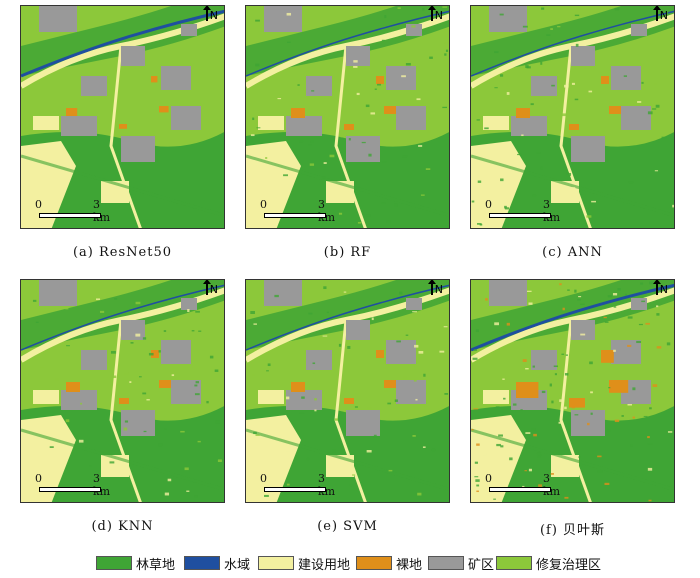 Image resolution: width=700 pixels, height=578 pixels. Describe the element at coordinates (347, 526) in the screenshot. I see `panel-caption: (e) SVM` at that location.